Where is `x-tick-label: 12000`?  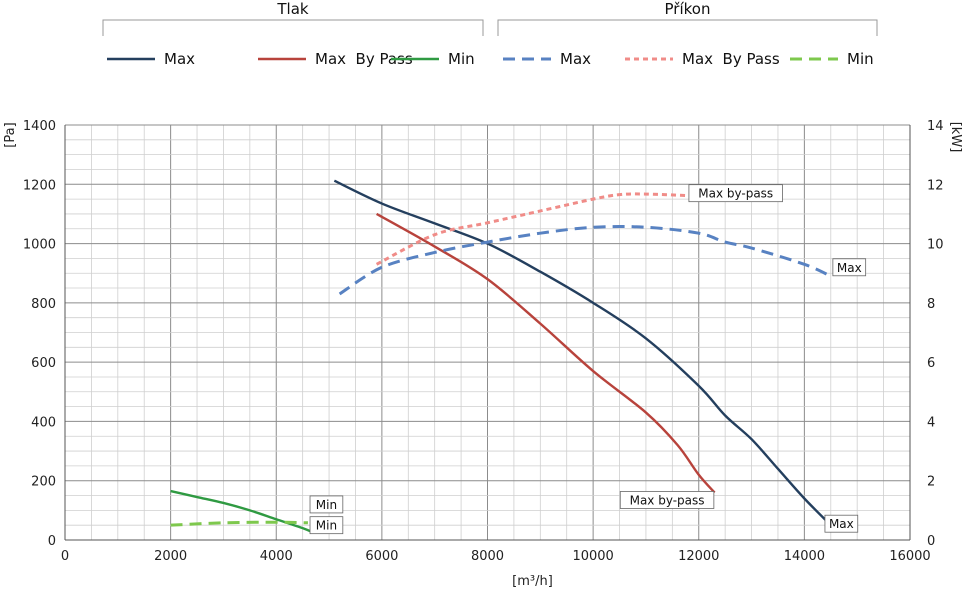
x-tick-label: 12000 is located at coordinates (698, 556).